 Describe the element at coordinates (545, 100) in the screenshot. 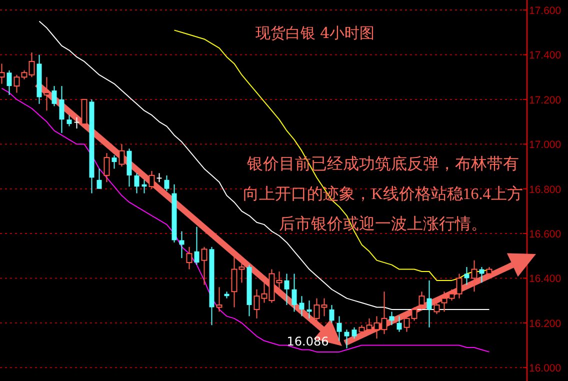

I see `y-tick-label: 17.200` at that location.